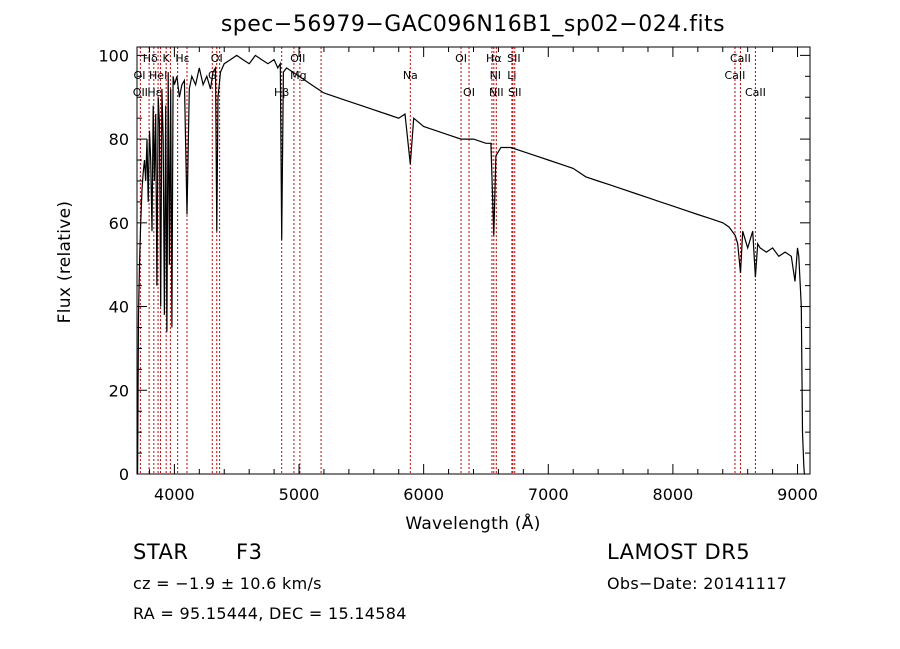 This screenshot has height=649, width=900. What do you see at coordinates (673, 494) in the screenshot?
I see `x-tick-label: 8000` at bounding box center [673, 494].